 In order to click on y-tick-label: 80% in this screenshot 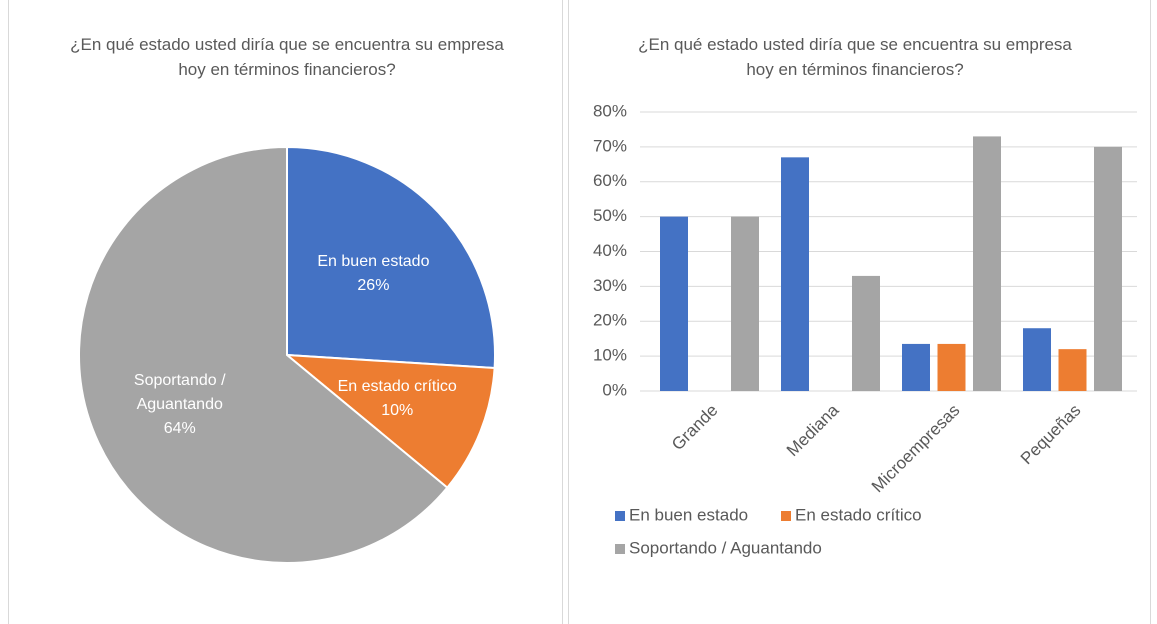, I will do `click(610, 110)`.